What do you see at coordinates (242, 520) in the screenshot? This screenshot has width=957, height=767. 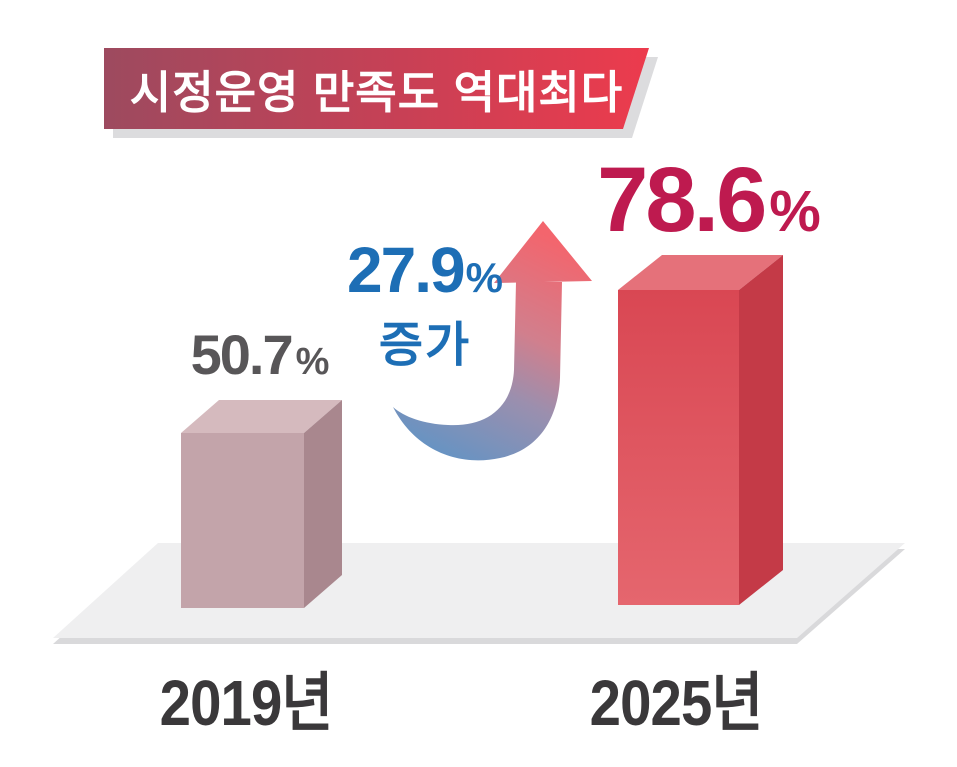 I see `bar-2019-front-face` at bounding box center [242, 520].